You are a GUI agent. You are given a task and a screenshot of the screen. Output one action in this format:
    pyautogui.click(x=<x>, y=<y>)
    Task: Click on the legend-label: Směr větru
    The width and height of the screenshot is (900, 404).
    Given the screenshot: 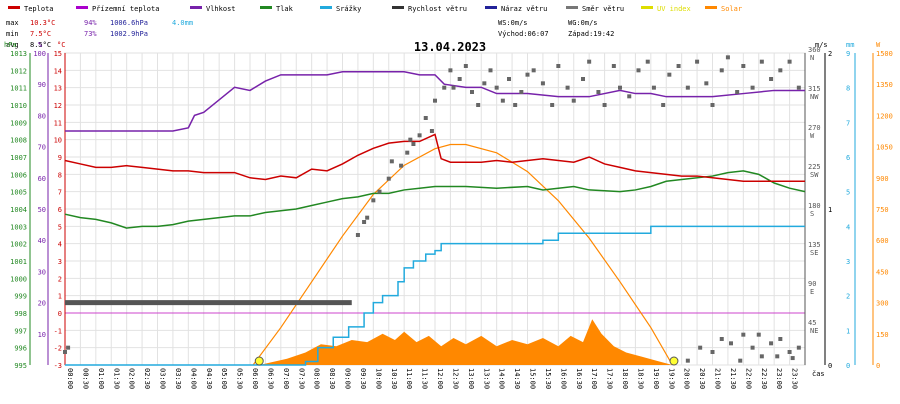 What is the action you would take?
    pyautogui.click(x=603, y=9)
    